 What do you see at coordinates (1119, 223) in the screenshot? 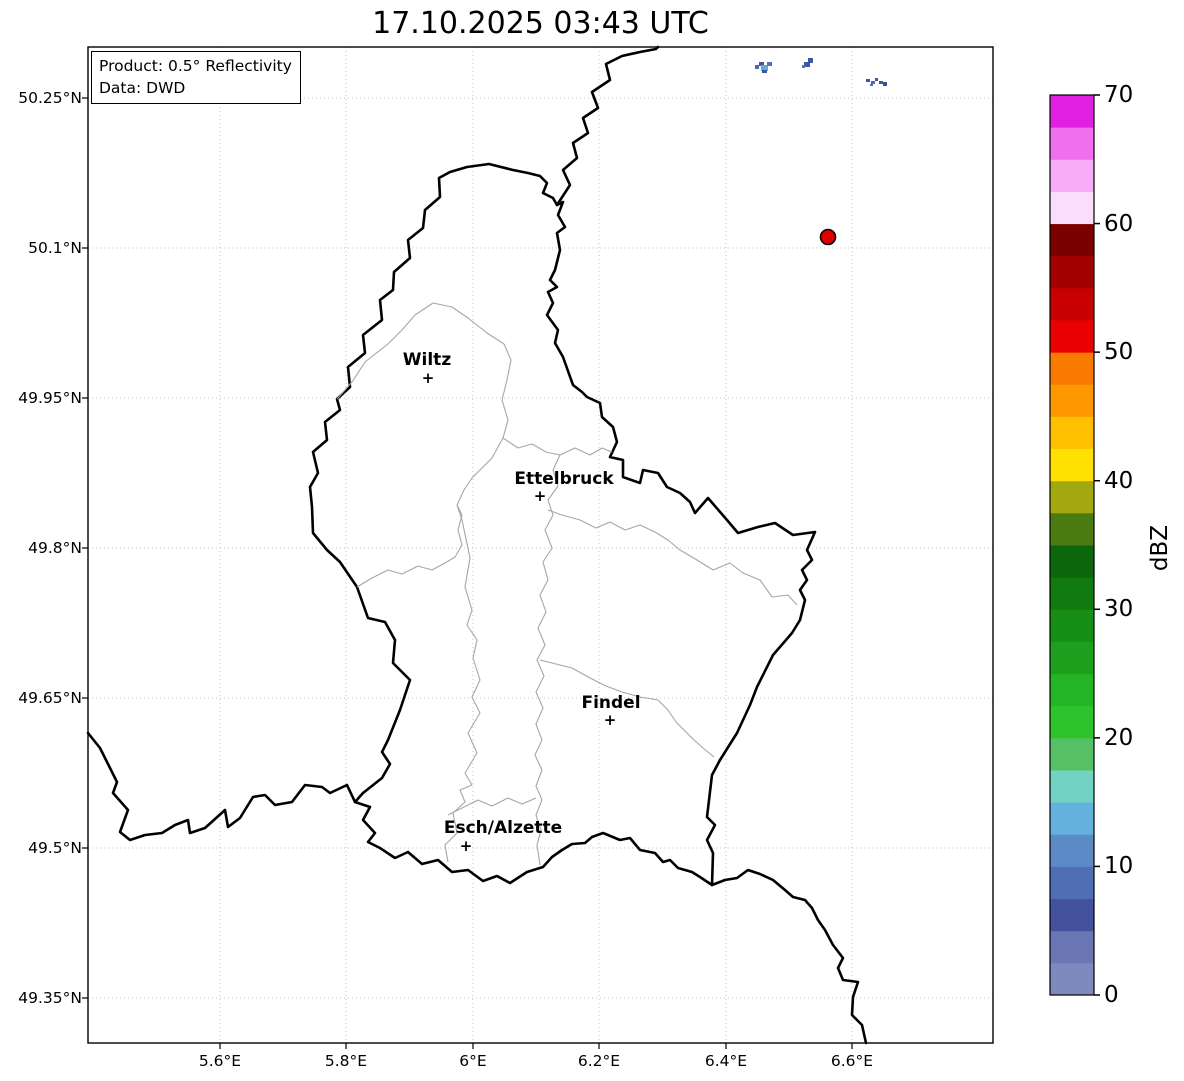
I see `colorbar-tick-label: 60` at bounding box center [1119, 223].